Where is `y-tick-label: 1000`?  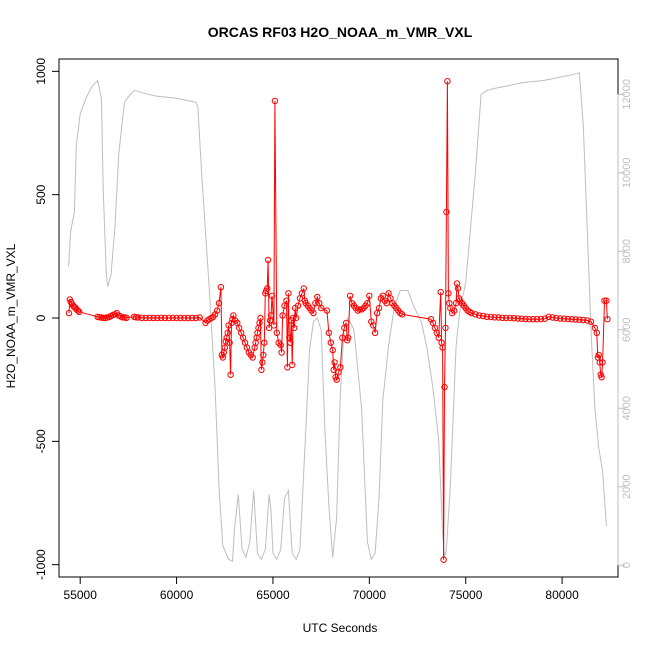
y-tick-label: 1000 is located at coordinates (41, 71).